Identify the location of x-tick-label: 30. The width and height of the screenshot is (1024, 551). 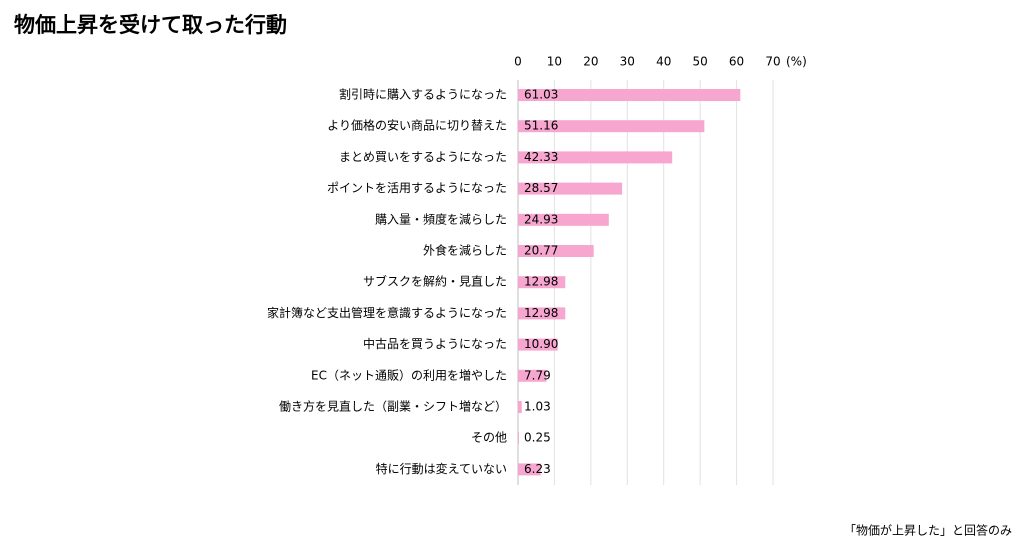
(627, 62).